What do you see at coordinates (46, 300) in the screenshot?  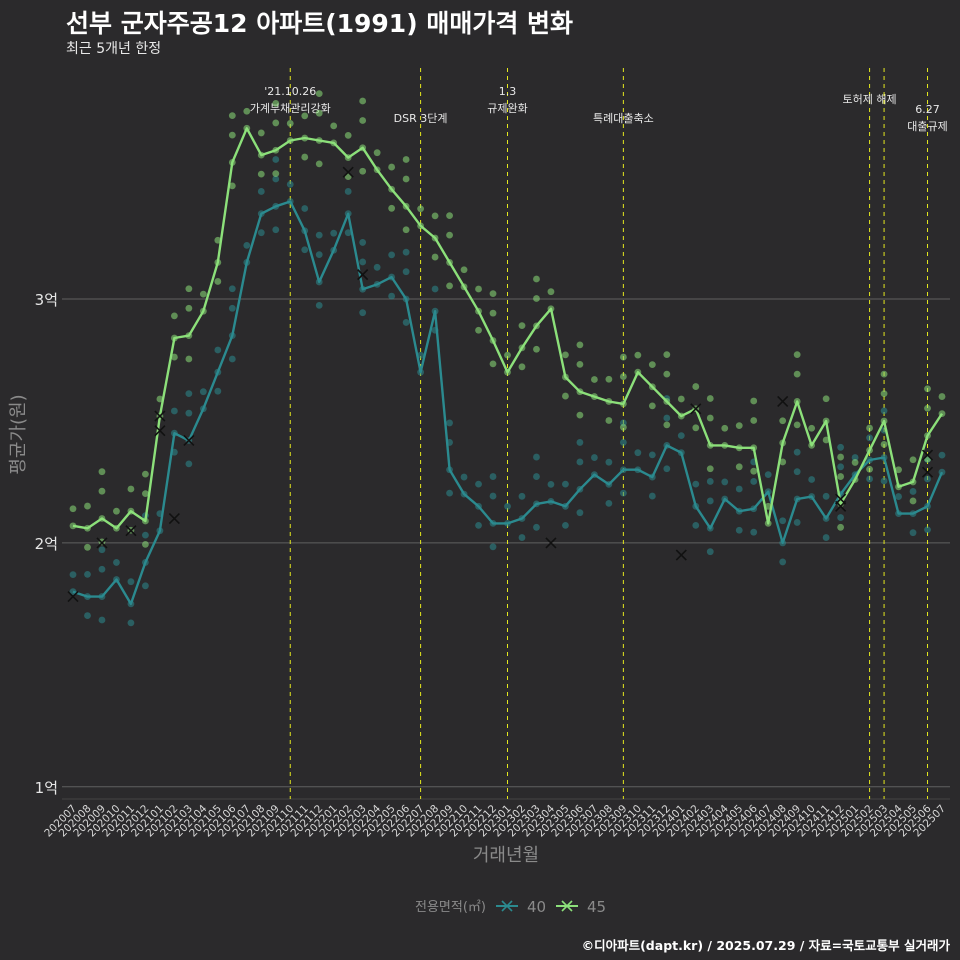 I see `y-tick-label: 3억` at bounding box center [46, 300].